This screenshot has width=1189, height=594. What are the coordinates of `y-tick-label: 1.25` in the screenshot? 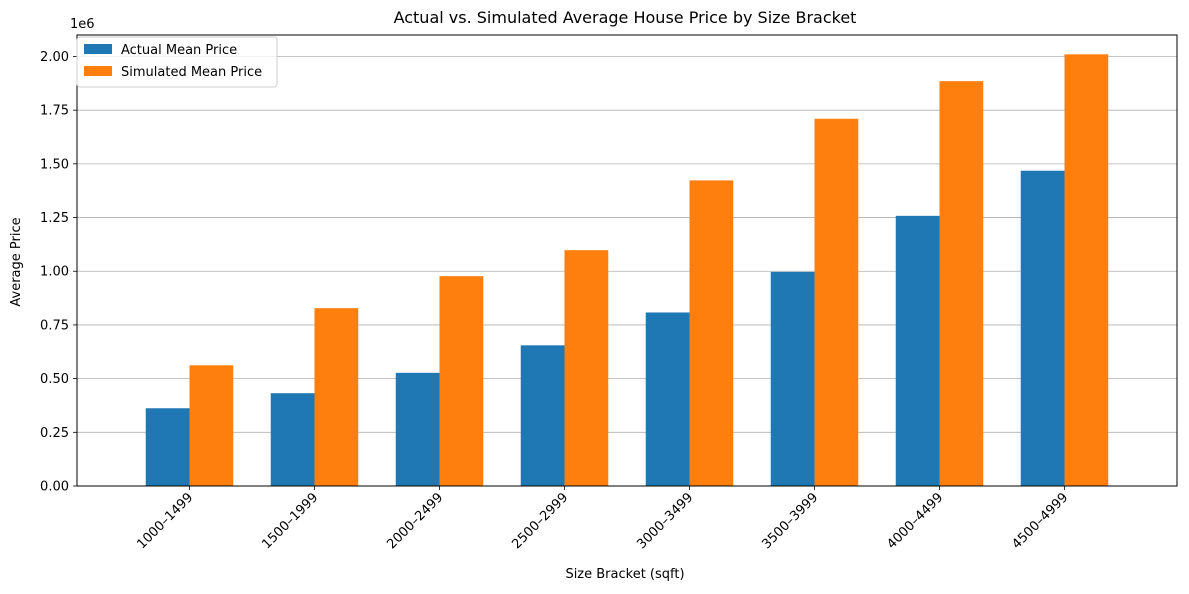 It's located at (54, 218).